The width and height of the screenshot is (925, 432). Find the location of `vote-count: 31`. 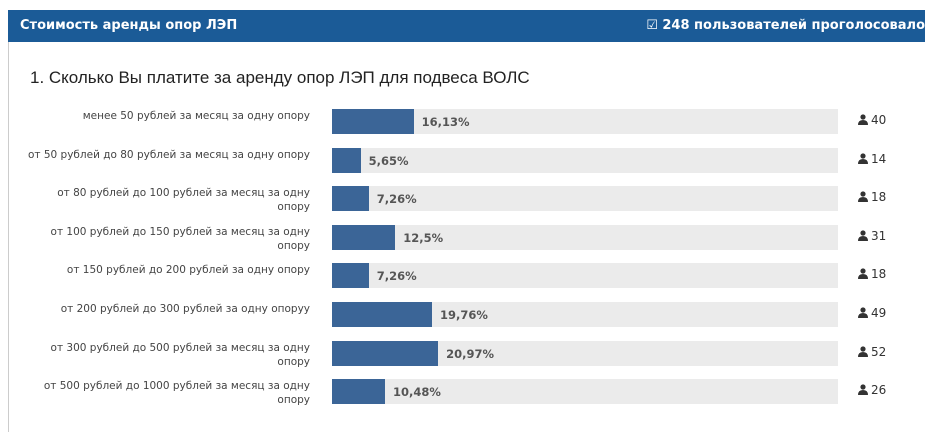

vote-count: 31 is located at coordinates (872, 236).